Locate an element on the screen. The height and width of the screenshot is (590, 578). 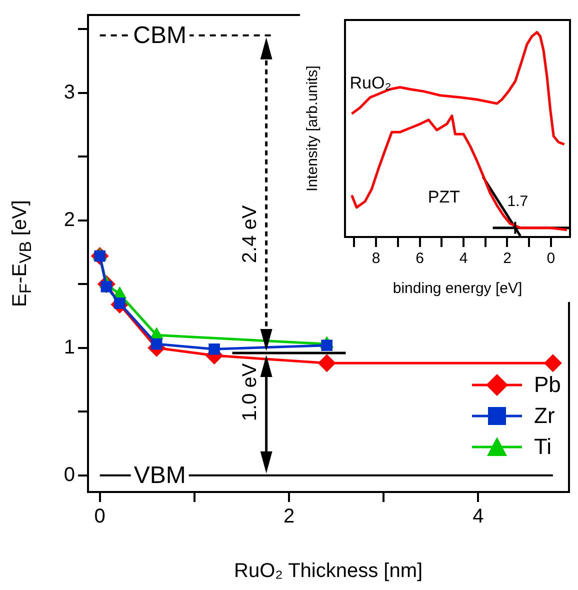
legend-label: Pb is located at coordinates (547, 385).